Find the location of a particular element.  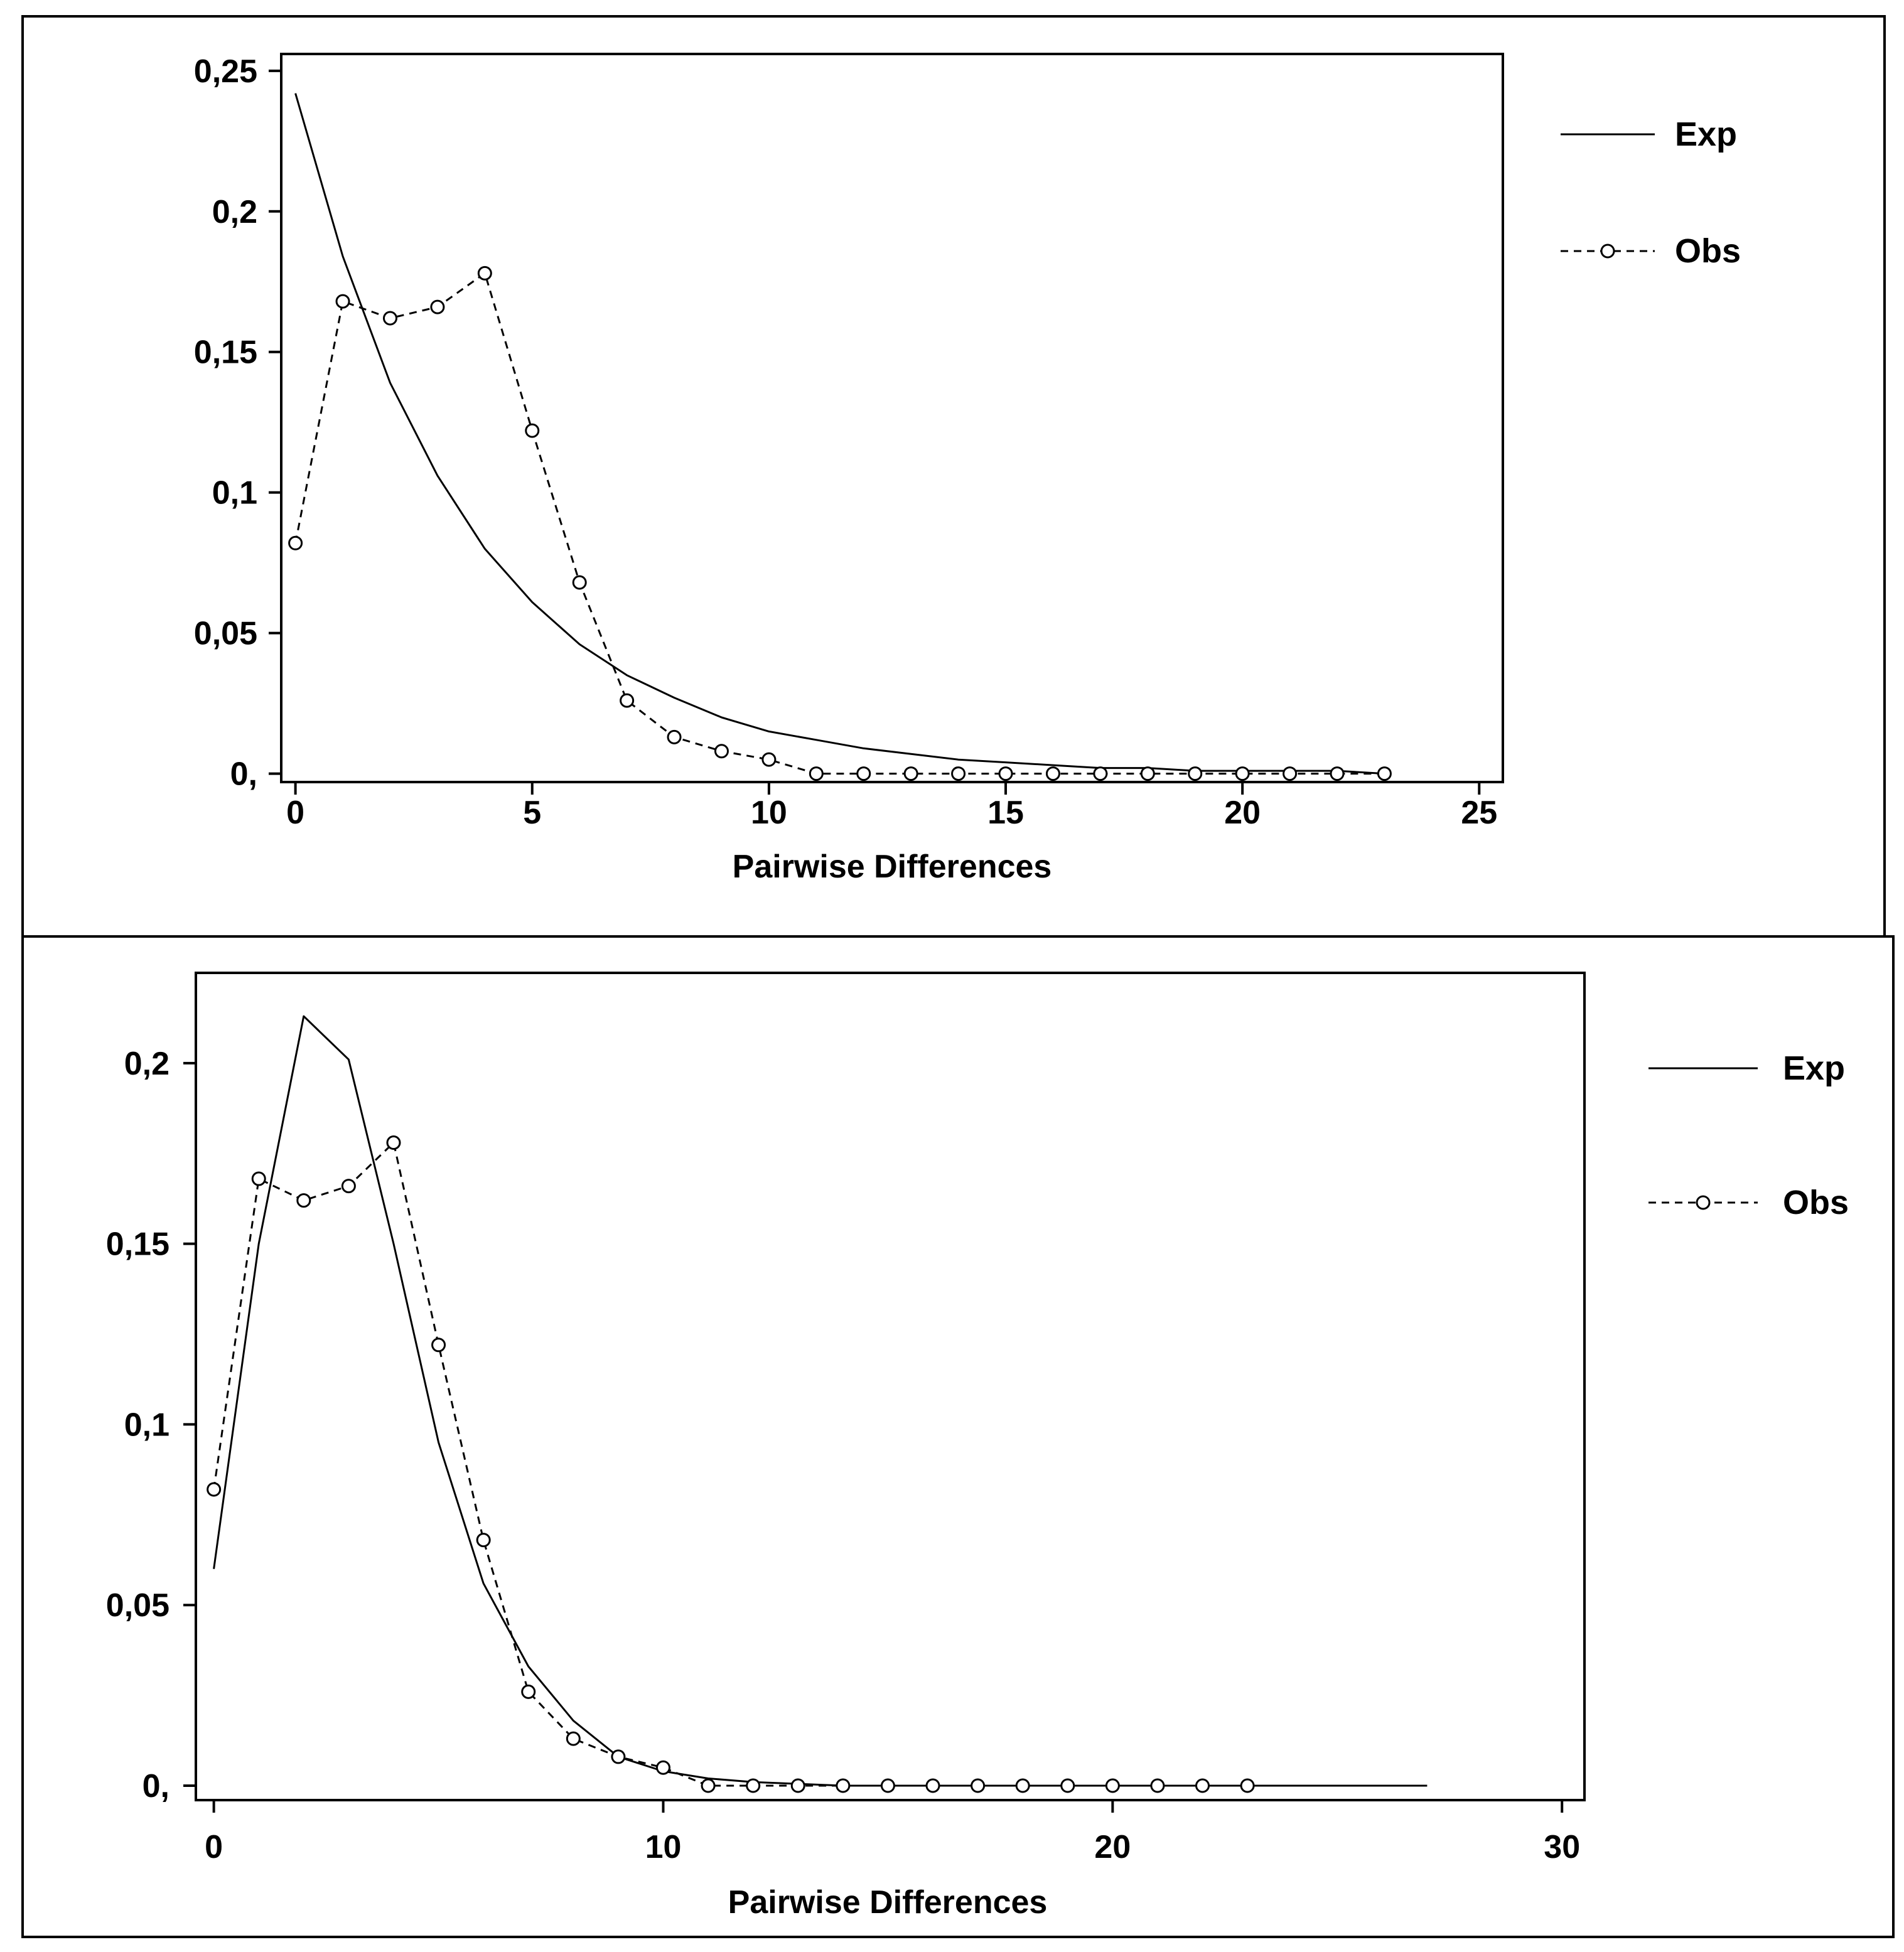

x-tick-label: 25 is located at coordinates (1479, 813).